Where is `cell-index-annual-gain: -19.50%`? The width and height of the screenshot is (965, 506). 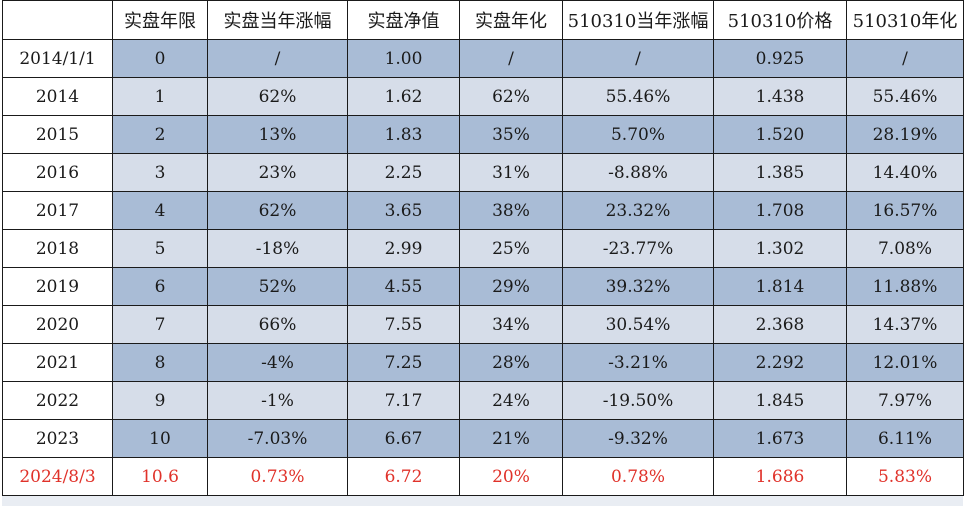
cell-index-annual-gain: -19.50% is located at coordinates (638, 400).